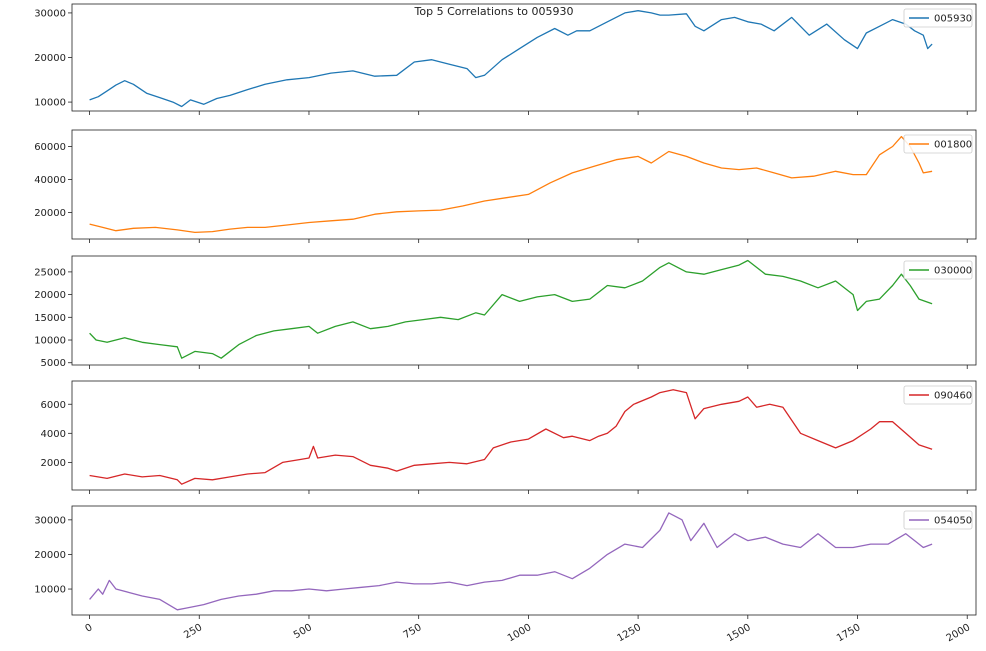 The image size is (986, 651). What do you see at coordinates (50, 180) in the screenshot?
I see `y-tick-label: 40000` at bounding box center [50, 180].